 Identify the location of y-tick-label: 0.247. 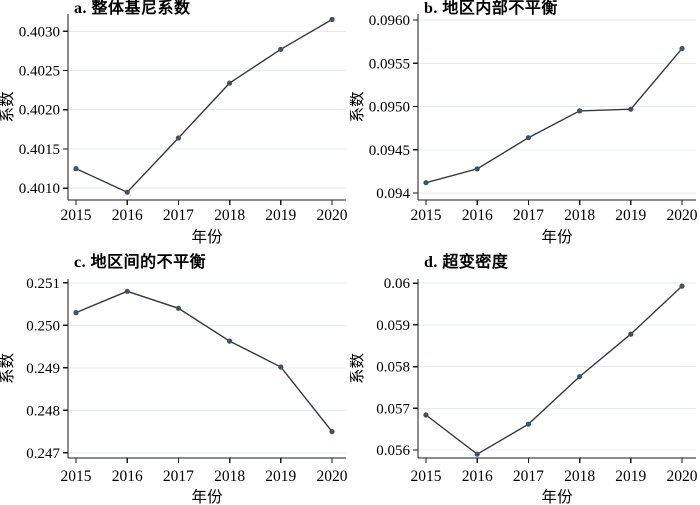
(43, 454).